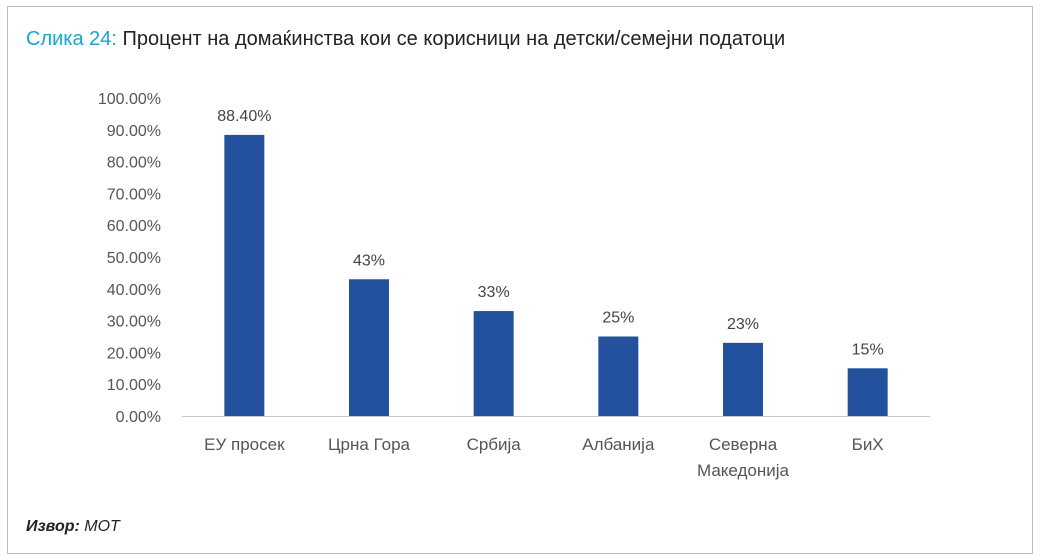 The width and height of the screenshot is (1041, 560). Describe the element at coordinates (743, 470) in the screenshot. I see `x-category-label: Македонија` at that location.